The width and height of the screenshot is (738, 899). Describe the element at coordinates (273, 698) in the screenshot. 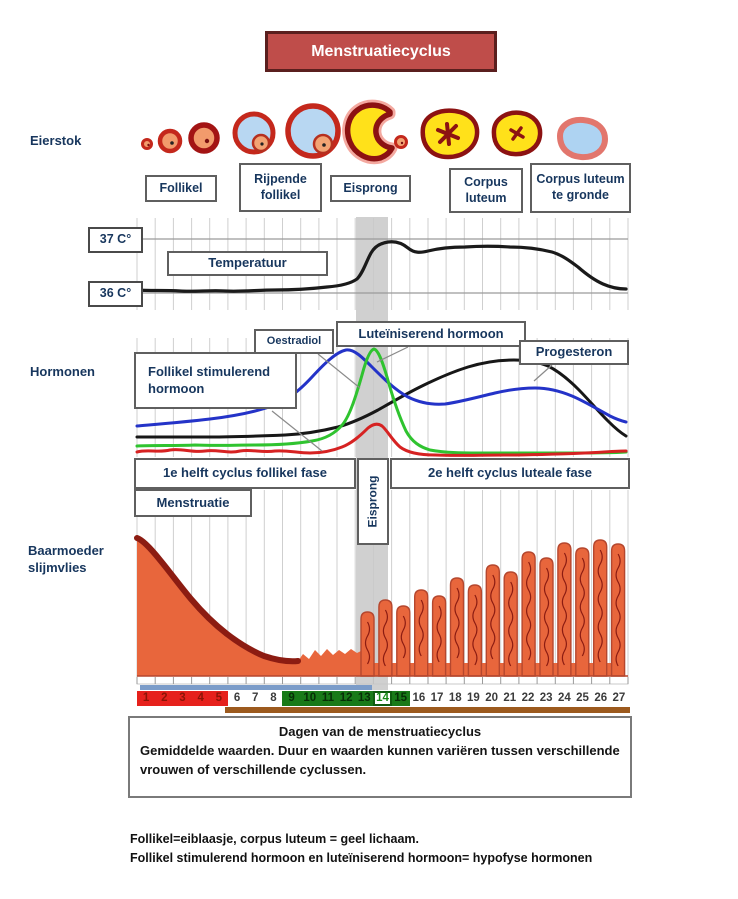

I see `day-cell-8: 8` at that location.